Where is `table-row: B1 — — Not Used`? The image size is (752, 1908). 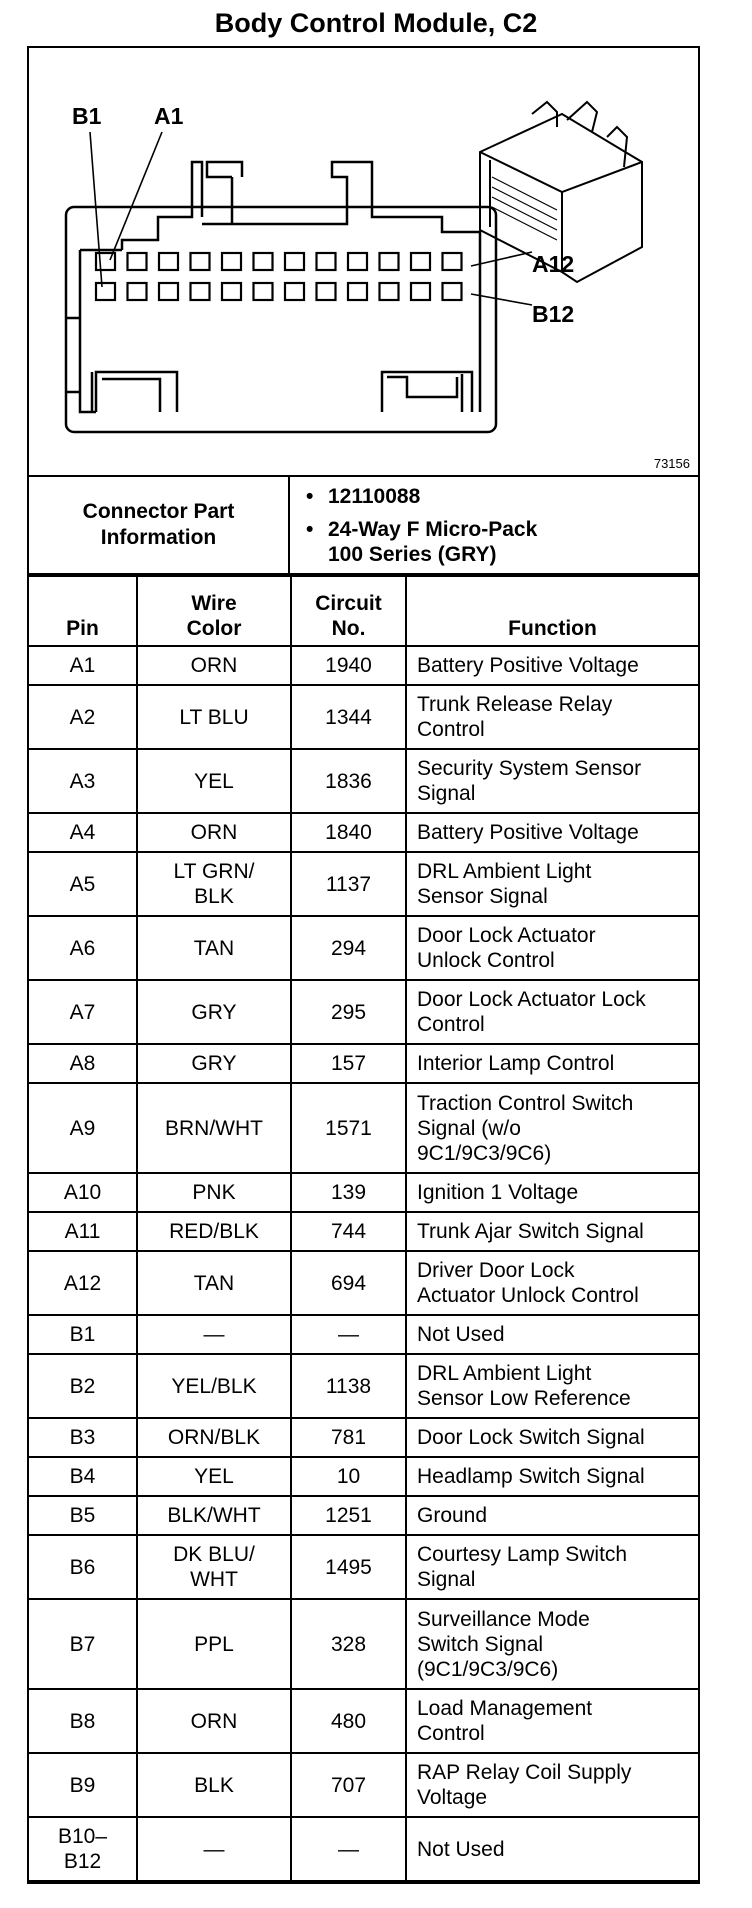
table-row: B1 — — Not Used is located at coordinates (363, 1334).